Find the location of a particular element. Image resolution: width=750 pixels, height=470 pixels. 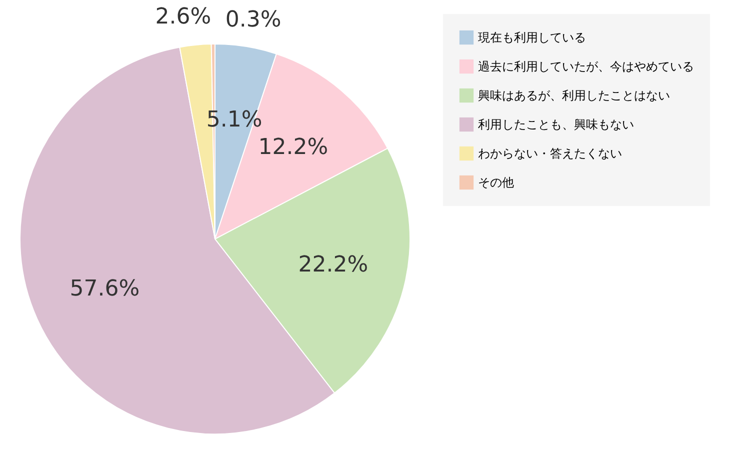

data-label: 12.2% is located at coordinates (293, 147).